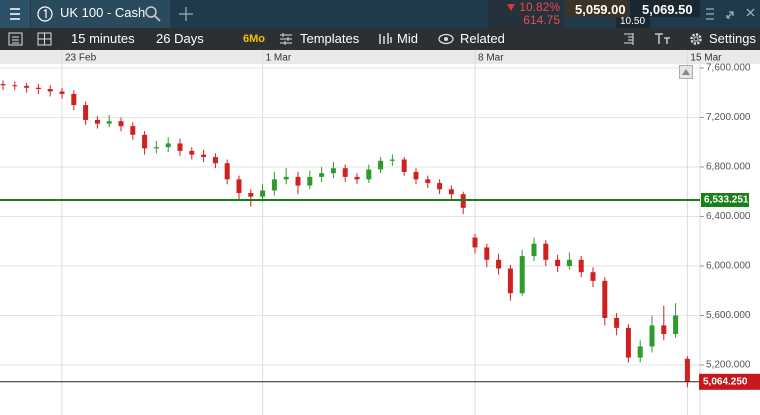 The image size is (760, 415). I want to click on search-icon, so click(153, 14).